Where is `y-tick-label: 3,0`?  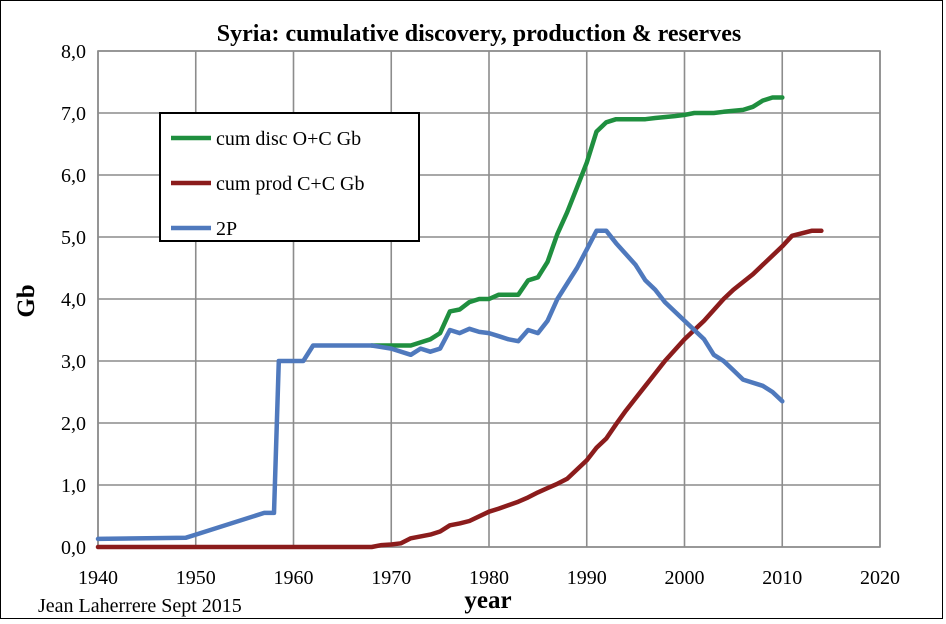
y-tick-label: 3,0 is located at coordinates (73, 362).